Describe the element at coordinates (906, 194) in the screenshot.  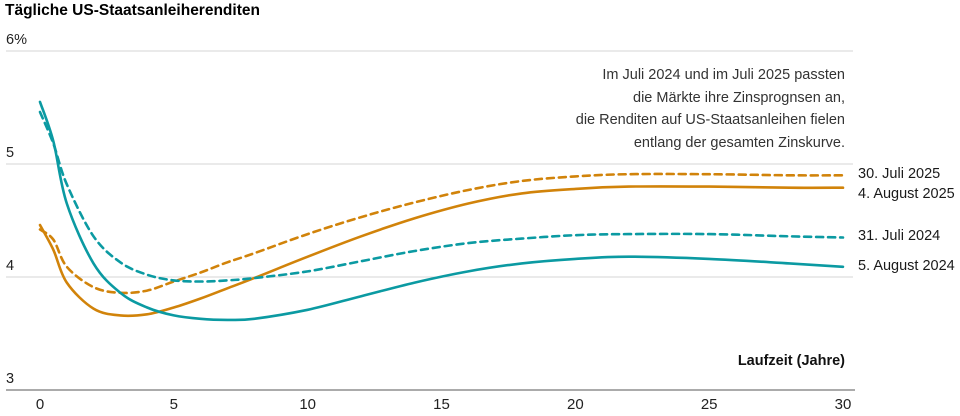
I see `legend-label-4-august-2025: 4. August 2025` at that location.